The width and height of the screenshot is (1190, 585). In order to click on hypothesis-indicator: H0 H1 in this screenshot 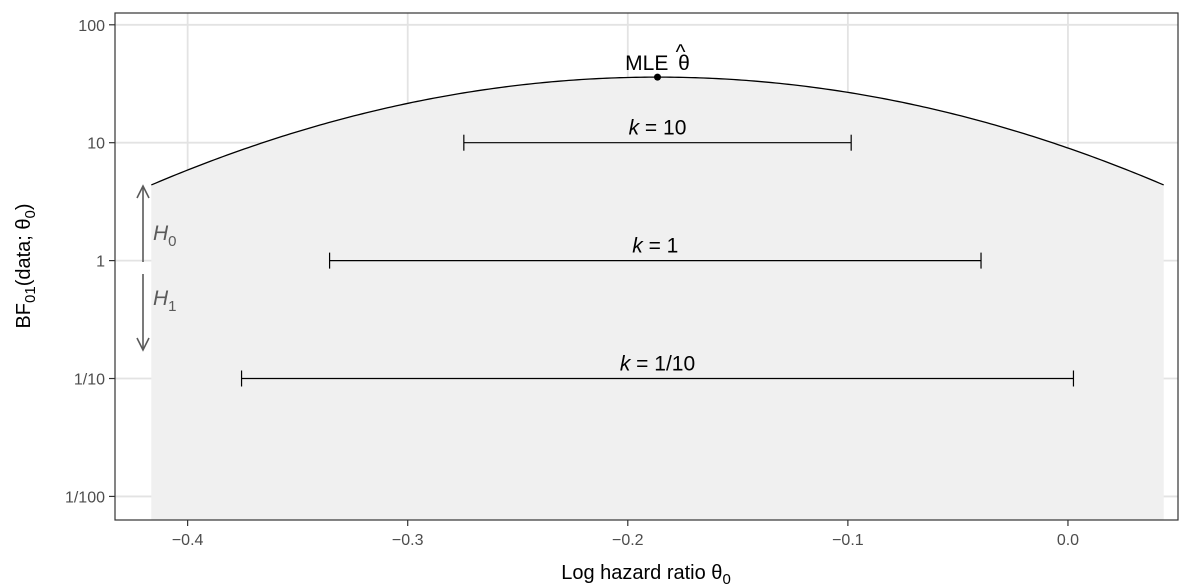, I will do `click(156, 268)`.